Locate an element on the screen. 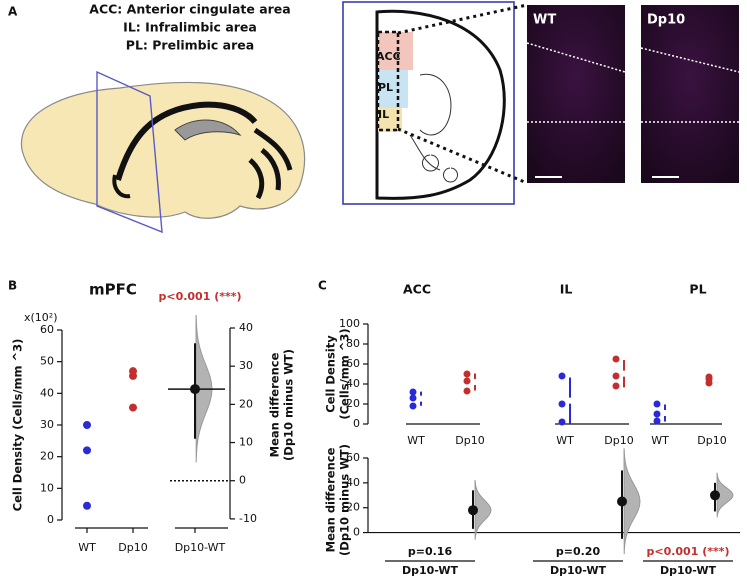 This screenshot has height=578, width=747. y-tick-label: 80 is located at coordinates (353, 343).